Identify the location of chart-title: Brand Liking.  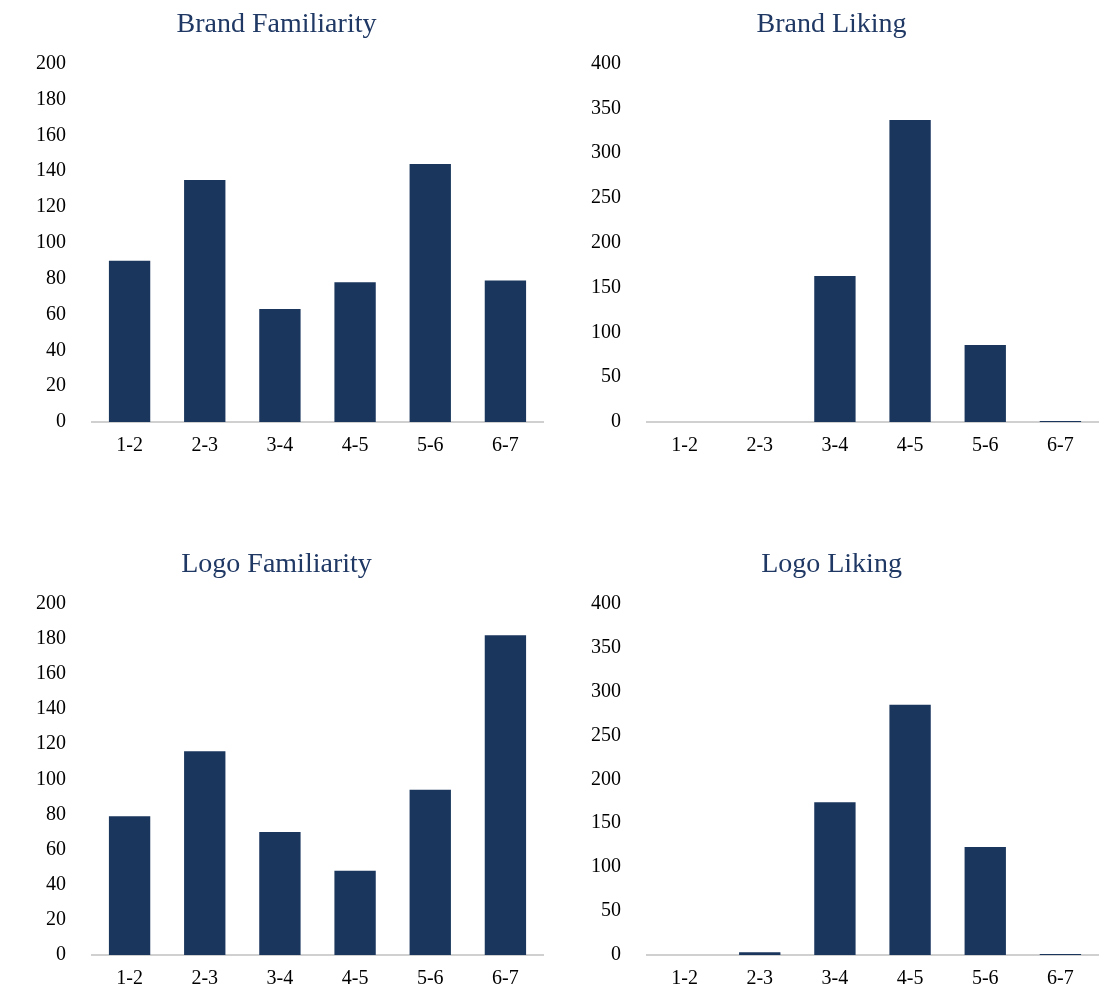
(831, 23).